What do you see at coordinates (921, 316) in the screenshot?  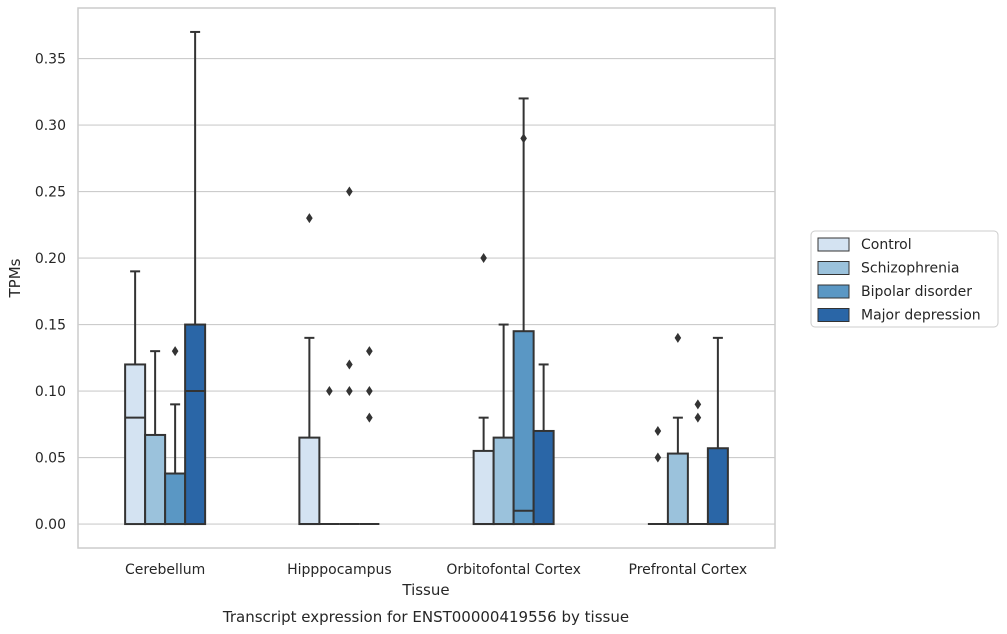 I see `legend-label: Major depression` at bounding box center [921, 316].